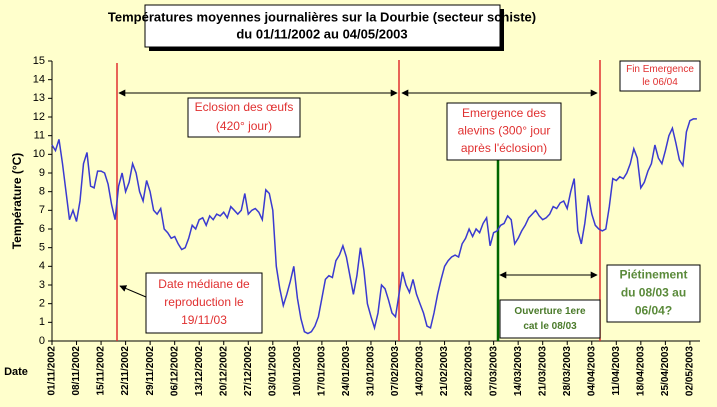 The image size is (717, 407). I want to click on y-tick-label: 14, so click(39, 80).